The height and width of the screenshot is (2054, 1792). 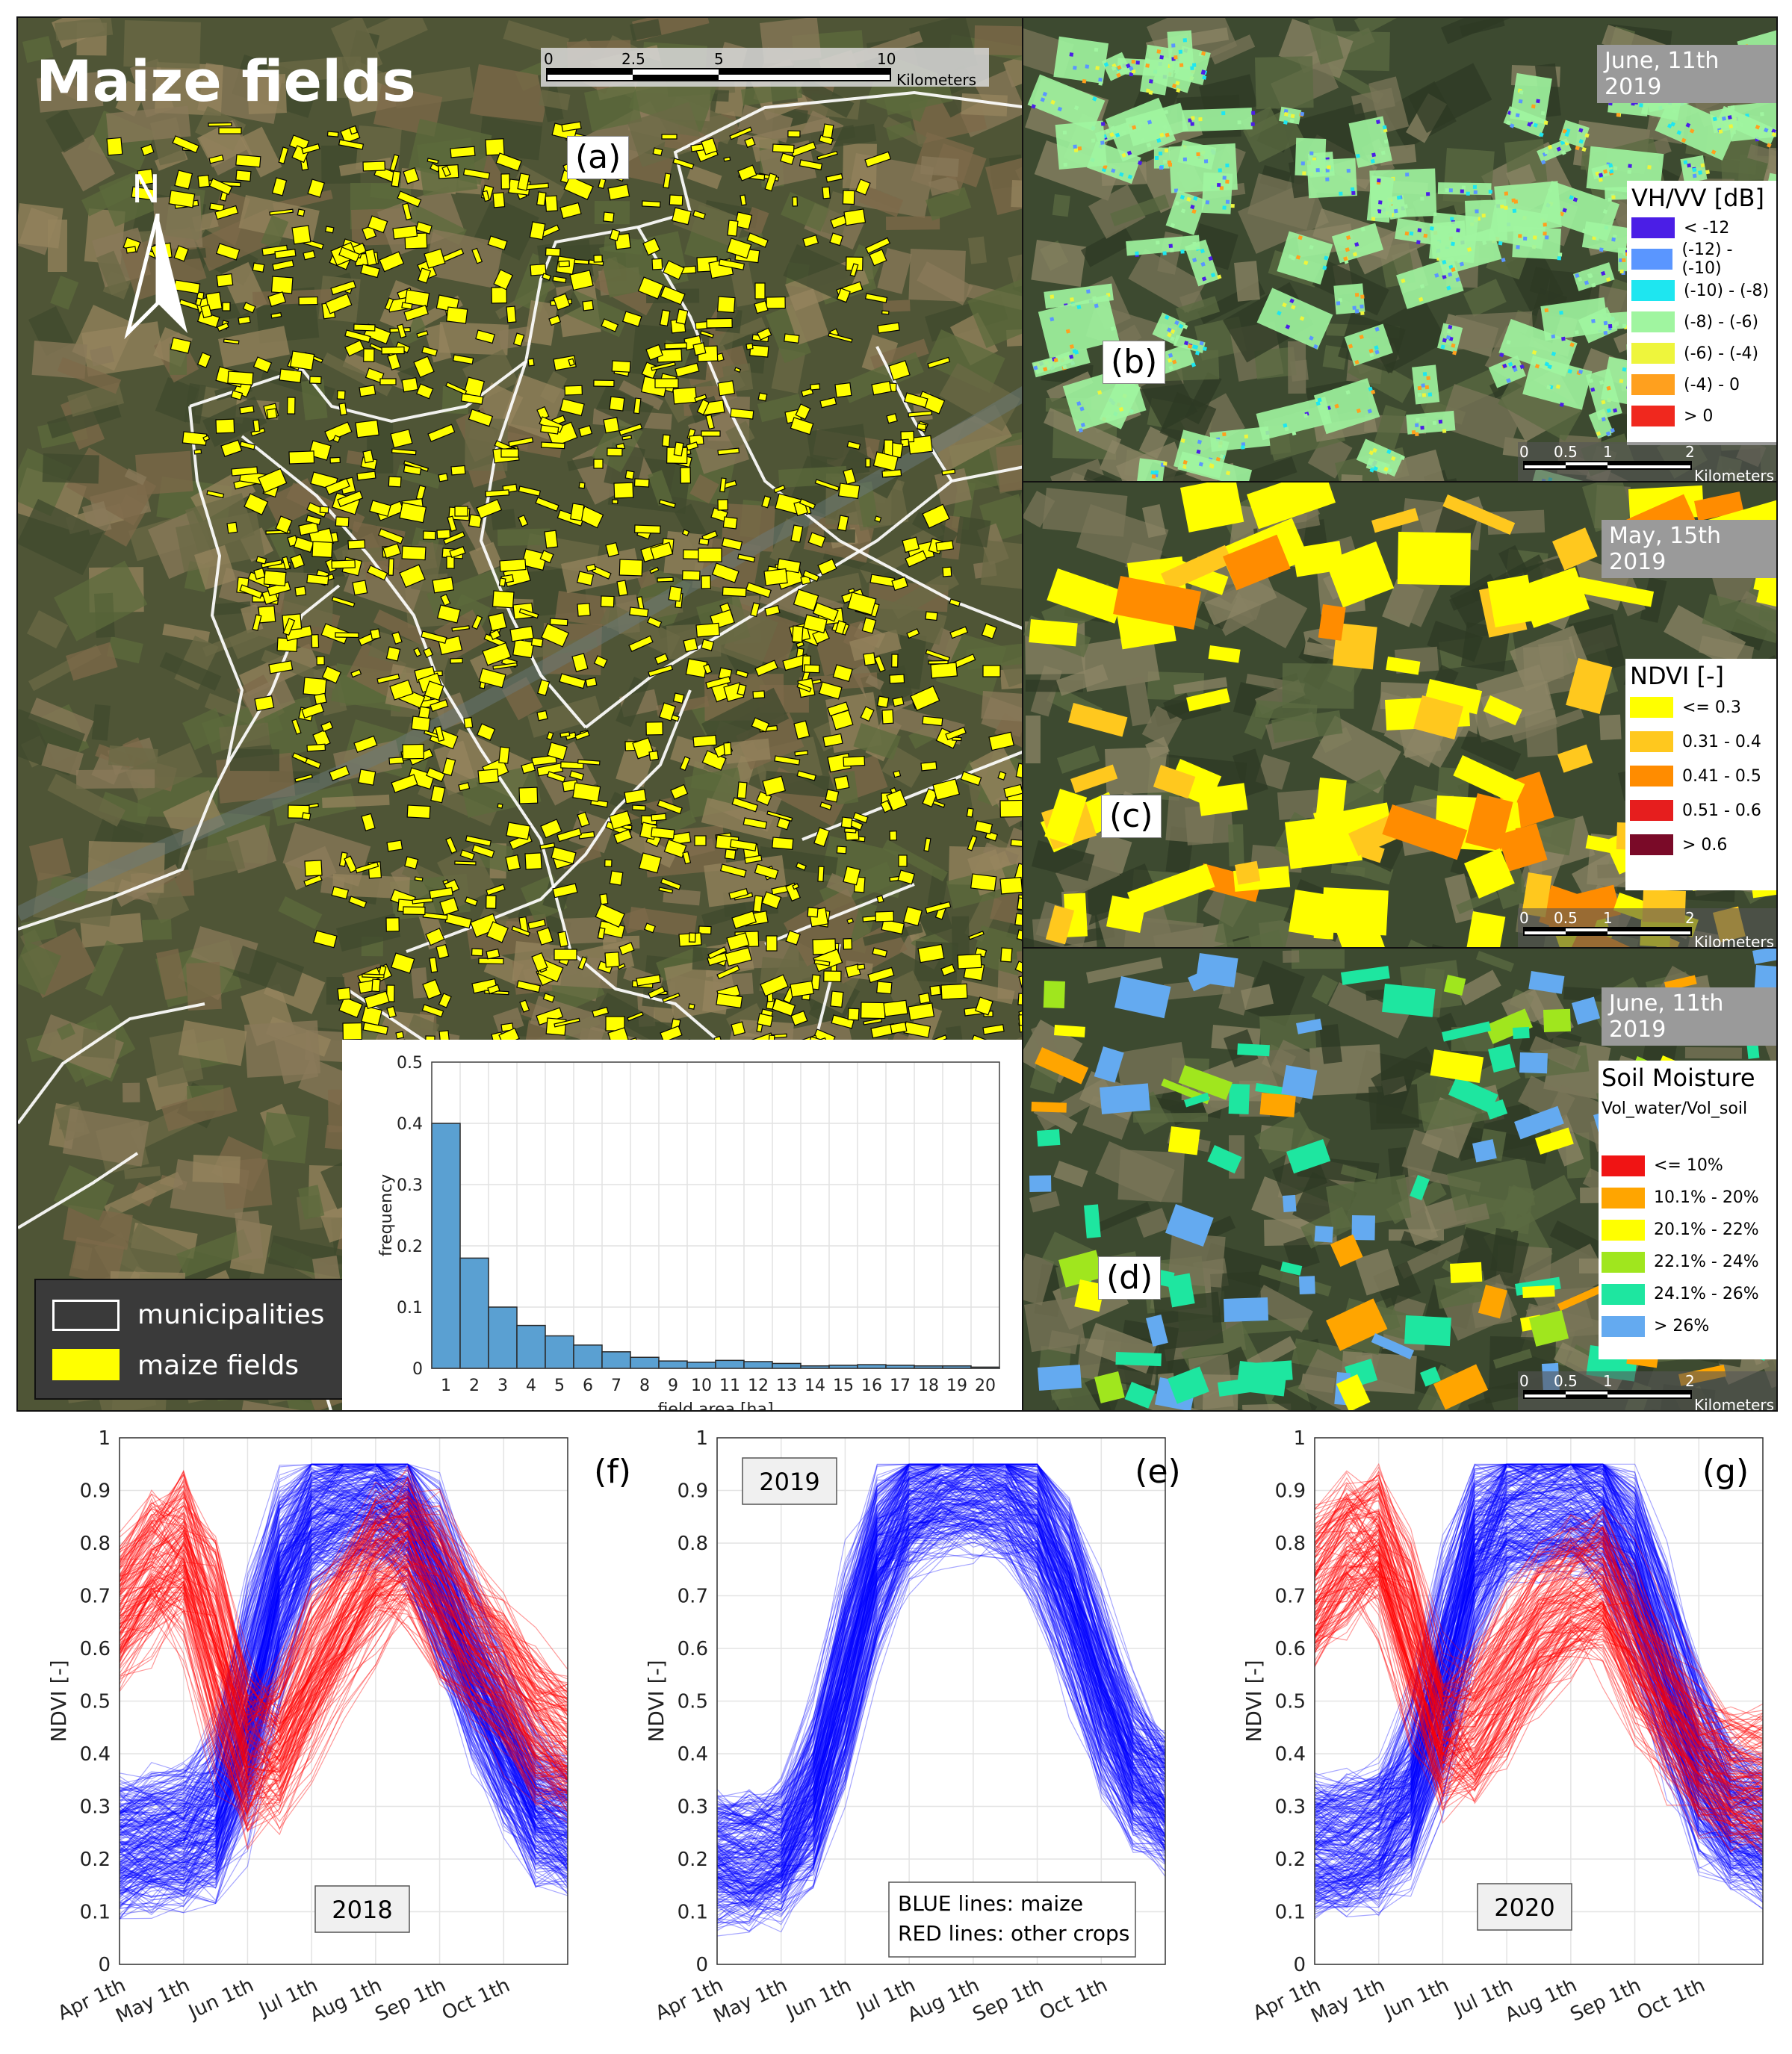 I want to click on legend-label: > 0.6, so click(x=1705, y=844).